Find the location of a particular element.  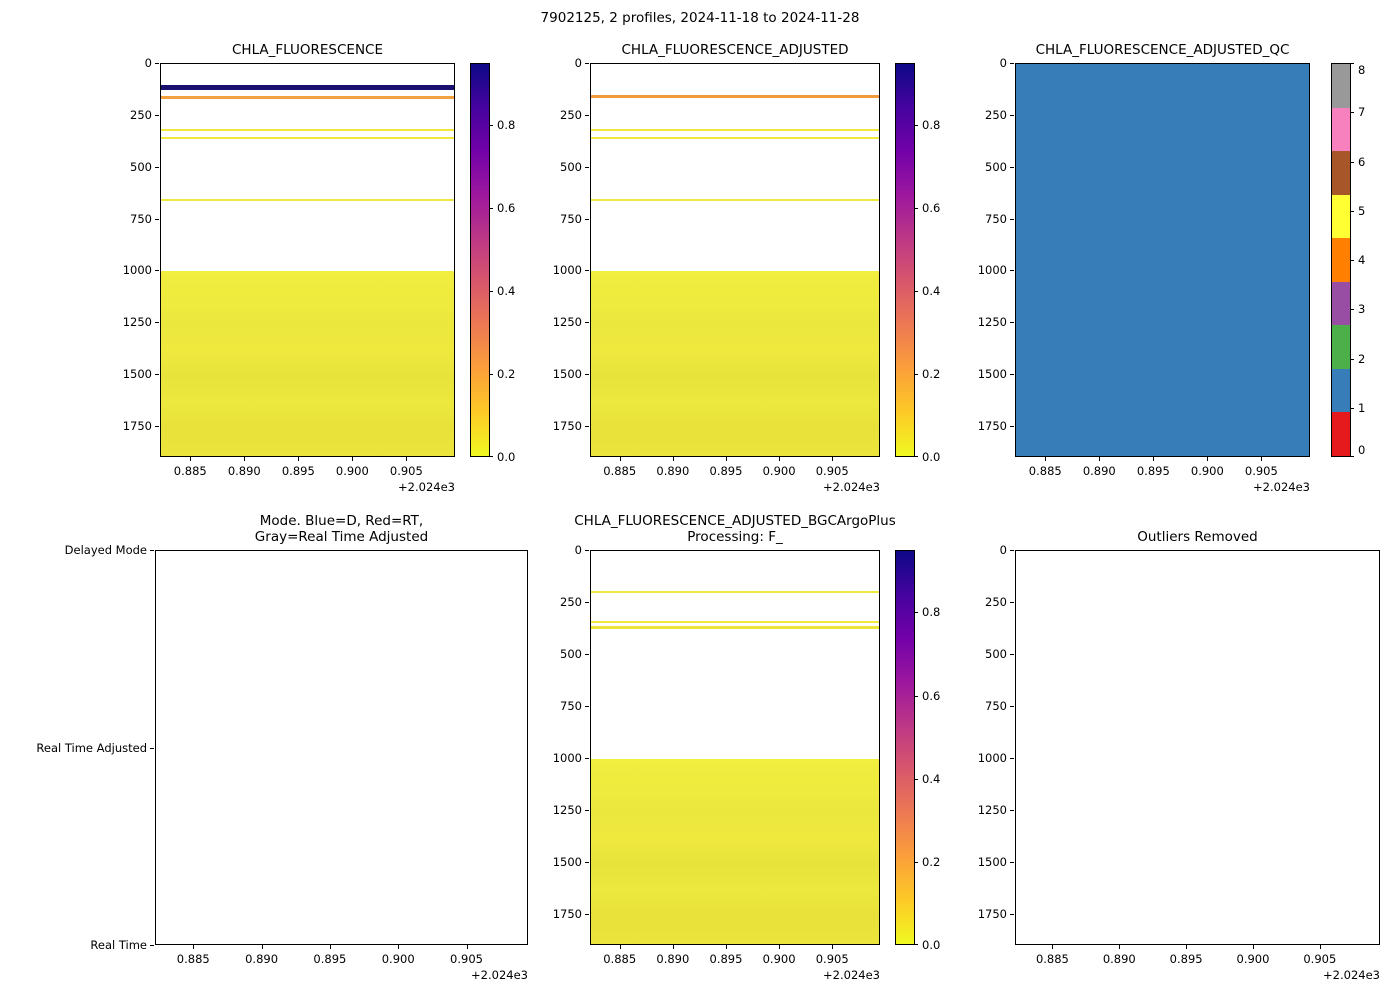

plot-area-bgcargoplus is located at coordinates (735, 747).